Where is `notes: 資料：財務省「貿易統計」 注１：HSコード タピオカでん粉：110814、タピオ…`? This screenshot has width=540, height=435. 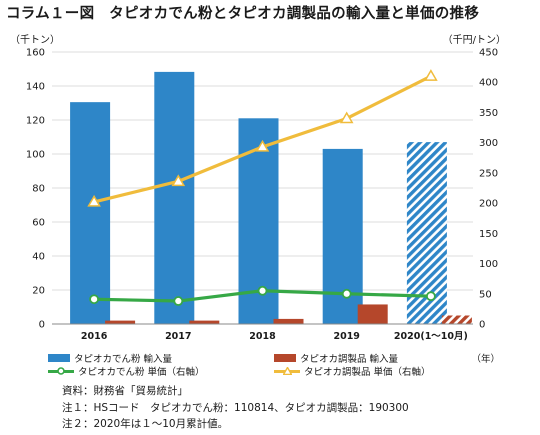
notes: 資料：財務省「貿易統計」 注１：HSコード タピオカでん粉：110814、タピオ… is located at coordinates (235, 408).